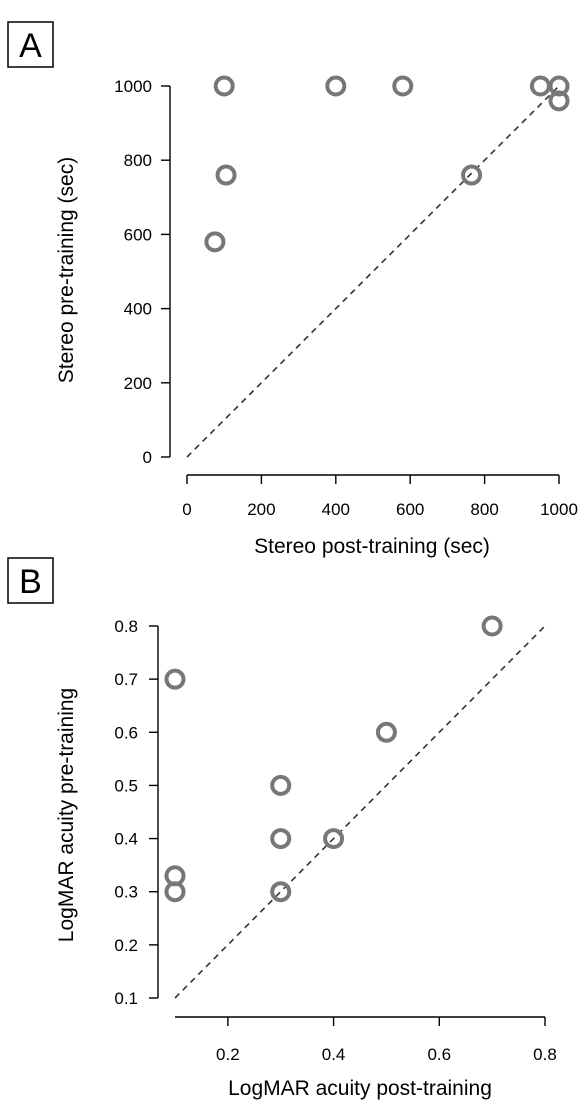  What do you see at coordinates (336, 509) in the screenshot?
I see `panel-a-x-tick-label: 400` at bounding box center [336, 509].